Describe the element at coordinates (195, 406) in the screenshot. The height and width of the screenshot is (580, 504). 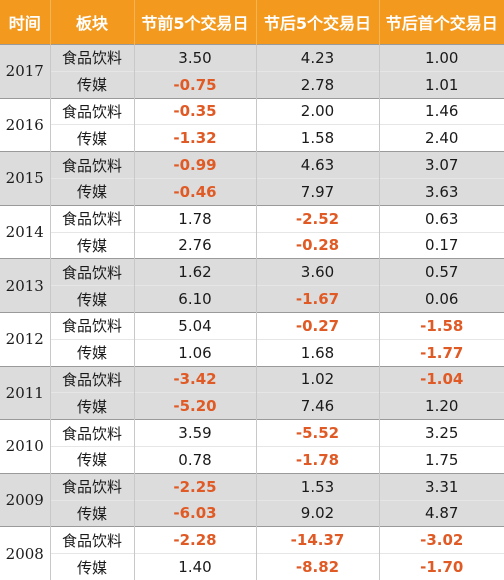
I see `value-cell: -5.20` at that location.